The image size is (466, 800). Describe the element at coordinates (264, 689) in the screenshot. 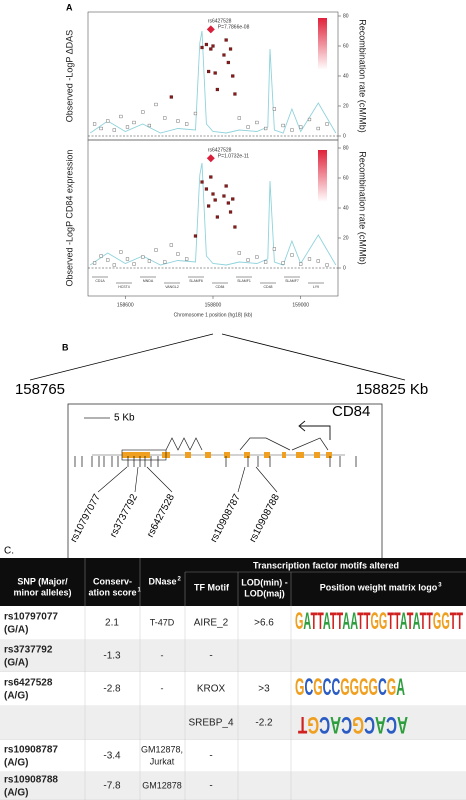

I see `lod: >3` at that location.